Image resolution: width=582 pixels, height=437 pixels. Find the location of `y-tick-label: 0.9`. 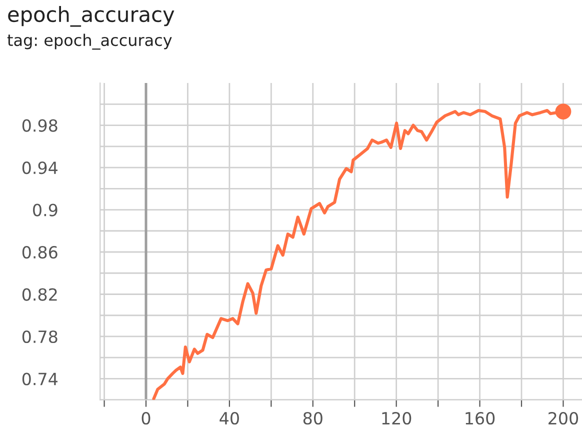

y-tick-label: 0.9 is located at coordinates (45, 210).